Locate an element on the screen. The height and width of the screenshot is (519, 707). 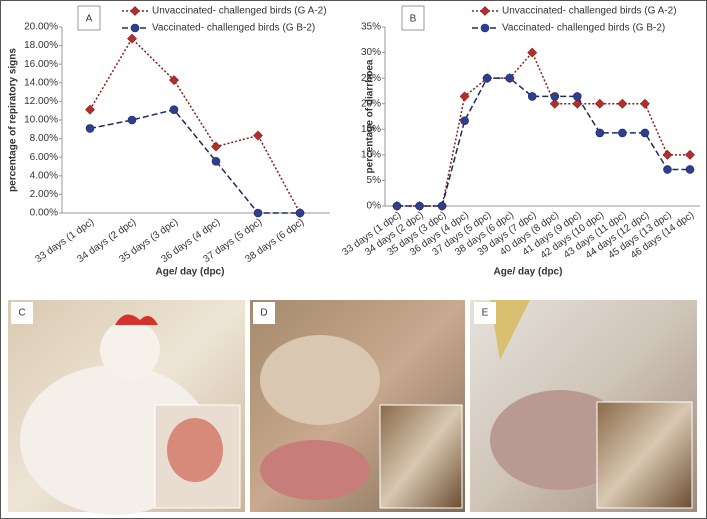
panel-label: A is located at coordinates (89, 19).